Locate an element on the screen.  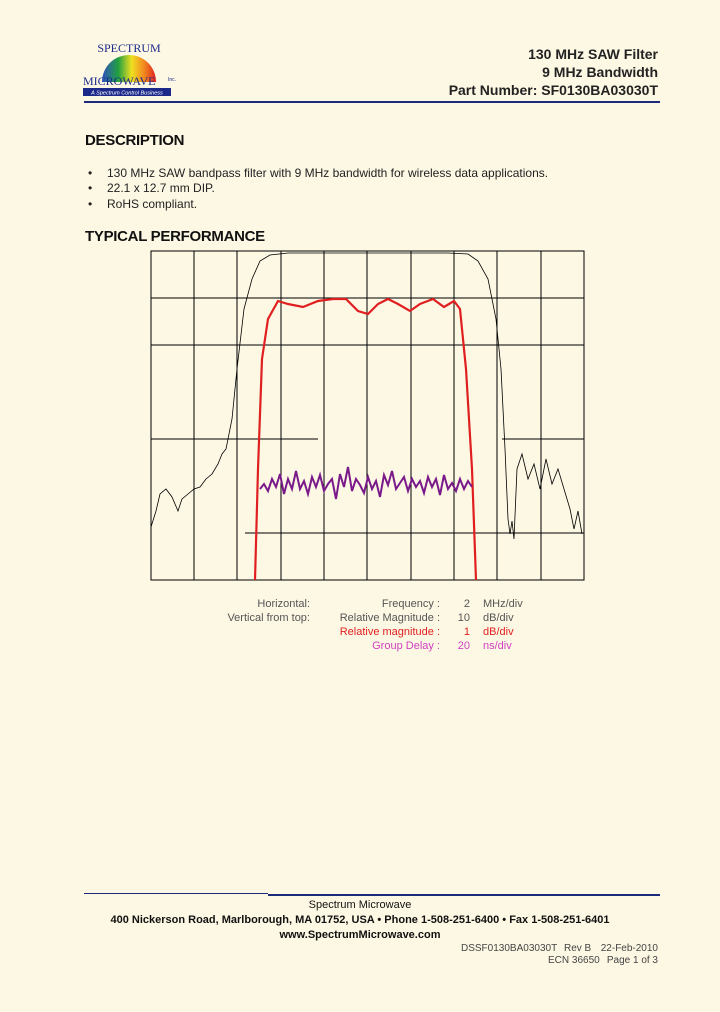
doc-number: DSSF0130BA03030T is located at coordinates (509, 948).